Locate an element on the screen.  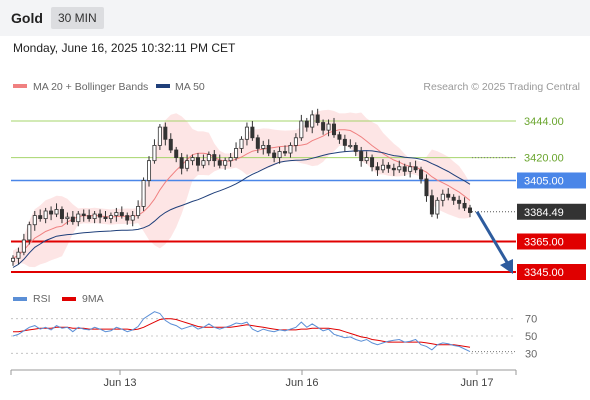
chart-datetime: Monday, June 16, 2025 10:32:11 PM CET is located at coordinates (124, 48).